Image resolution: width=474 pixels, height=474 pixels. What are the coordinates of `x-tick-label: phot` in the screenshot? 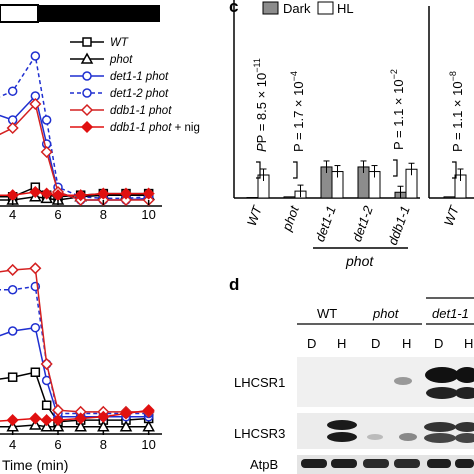 It's located at (291, 218).